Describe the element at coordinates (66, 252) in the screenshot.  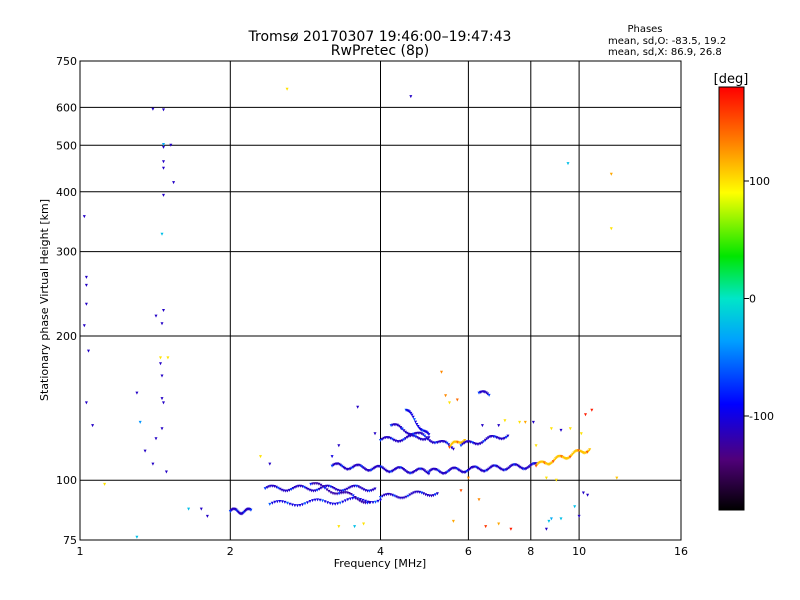
I see `y-tick-label: 300` at that location.